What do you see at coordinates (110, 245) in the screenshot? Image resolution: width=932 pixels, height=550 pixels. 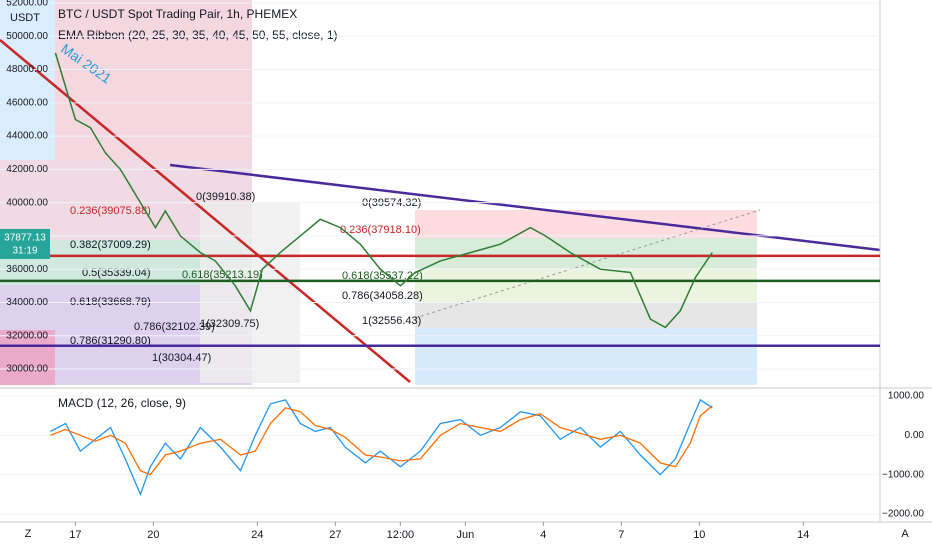 I see `annotation: 0.382(37009.29)` at bounding box center [110, 245].